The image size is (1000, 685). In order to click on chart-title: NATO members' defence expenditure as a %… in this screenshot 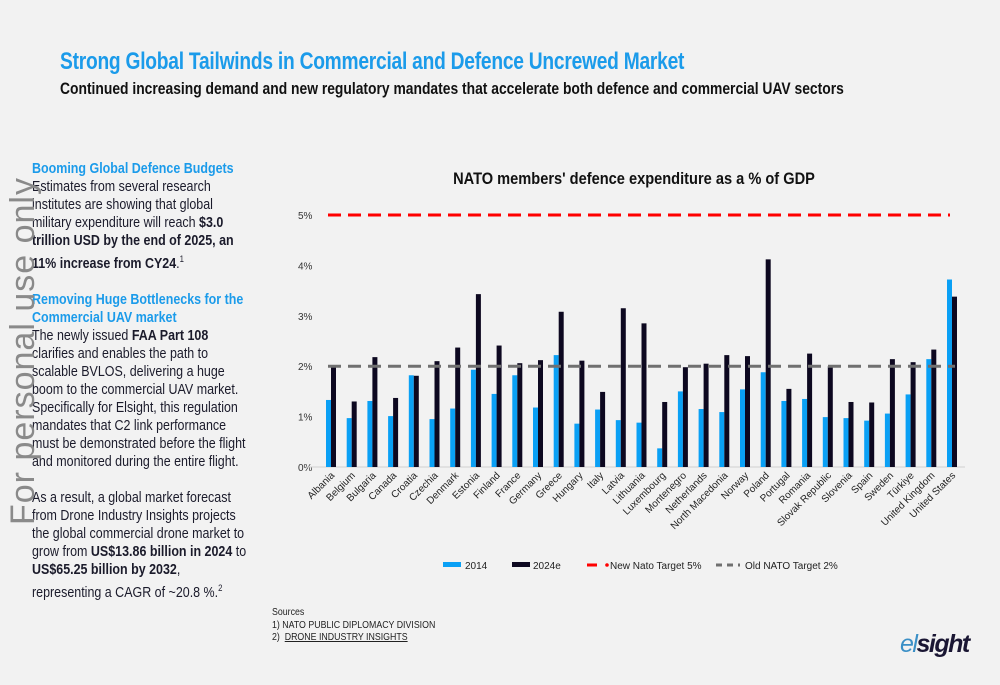, I will do `click(634, 179)`.